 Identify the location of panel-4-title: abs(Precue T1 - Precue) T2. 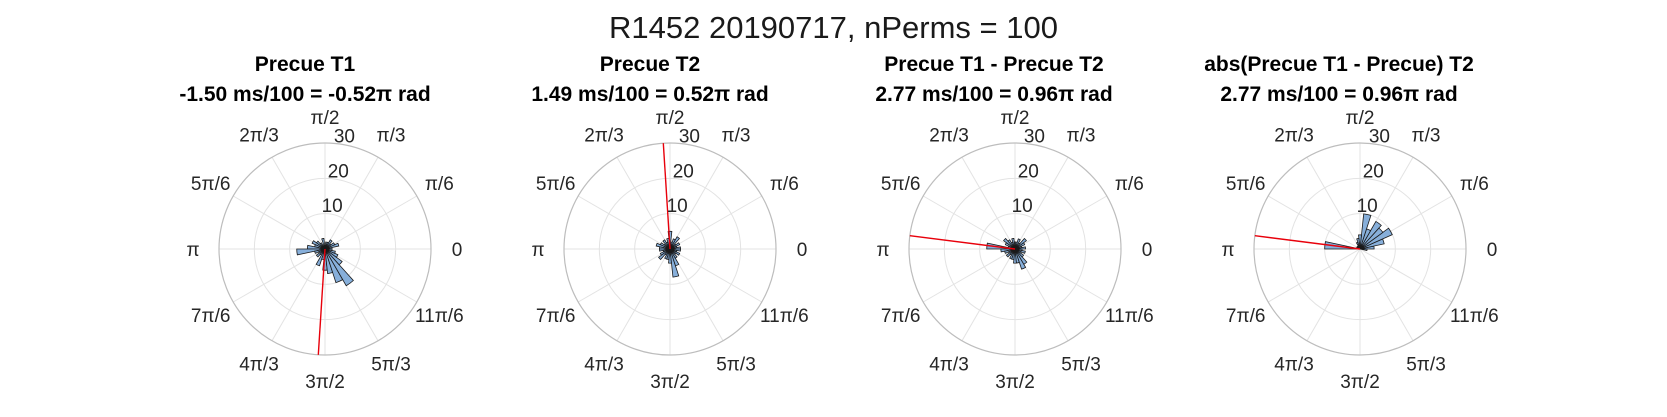
(1339, 64).